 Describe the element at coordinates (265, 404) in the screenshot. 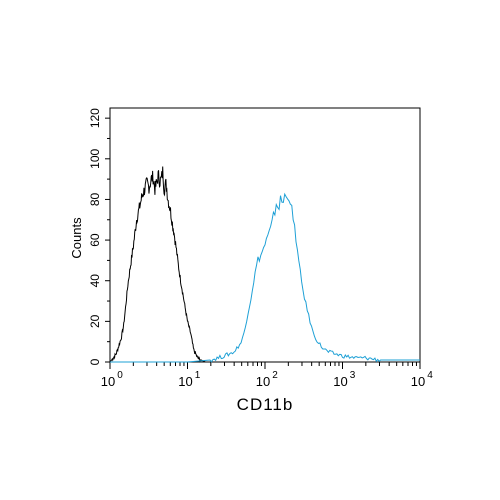

I see `x-axis-label: CD11b` at that location.